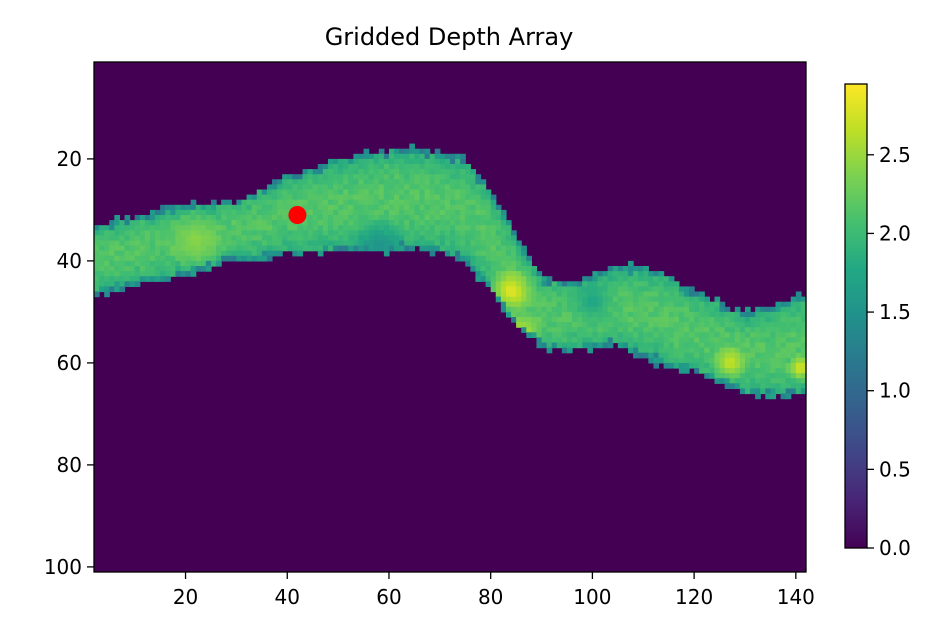  Describe the element at coordinates (592, 597) in the screenshot. I see `x-tick-label: 100` at that location.